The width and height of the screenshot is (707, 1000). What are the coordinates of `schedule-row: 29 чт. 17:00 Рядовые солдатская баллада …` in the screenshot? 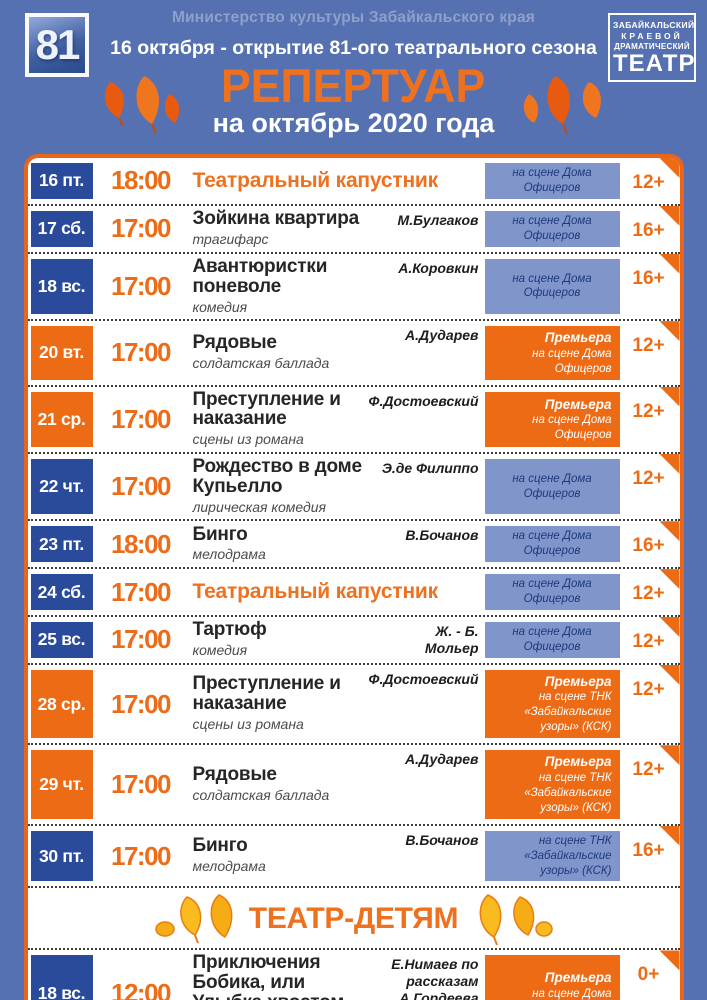 It's located at (353, 785).